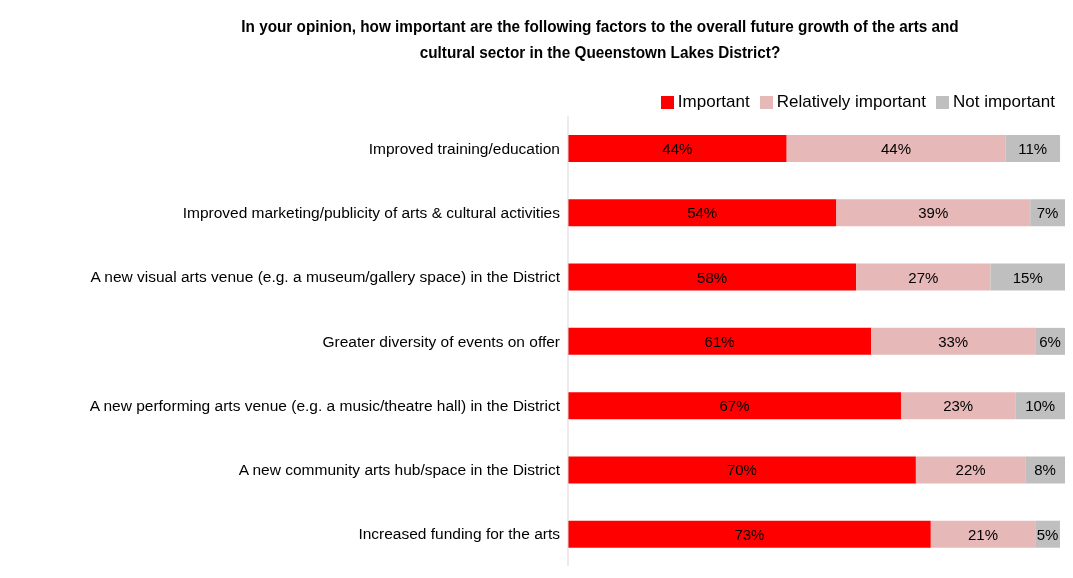  I want to click on data-label: 7%, so click(1047, 213).